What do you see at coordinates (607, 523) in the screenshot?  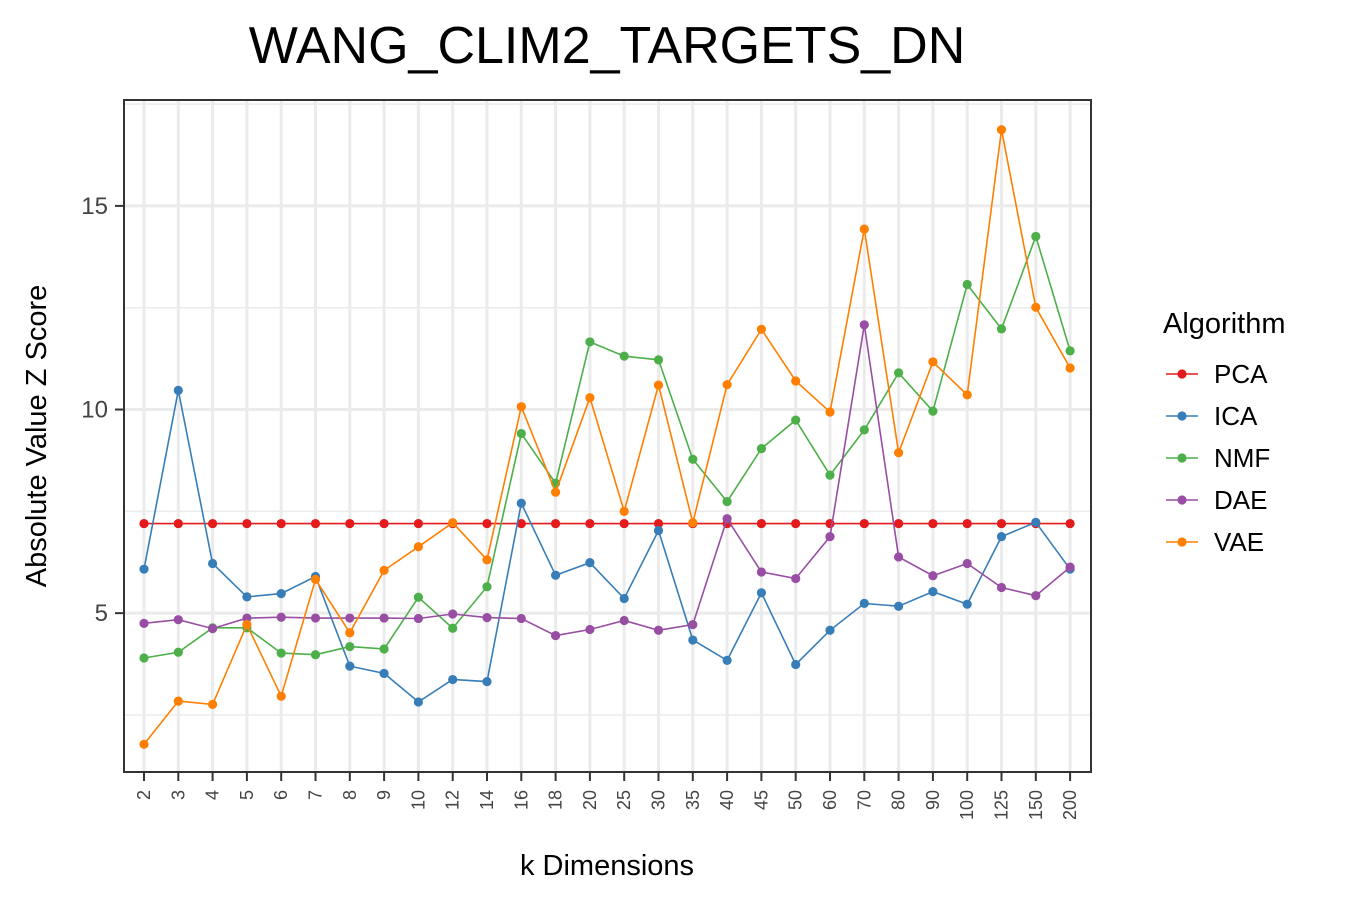 I see `series-pca` at bounding box center [607, 523].